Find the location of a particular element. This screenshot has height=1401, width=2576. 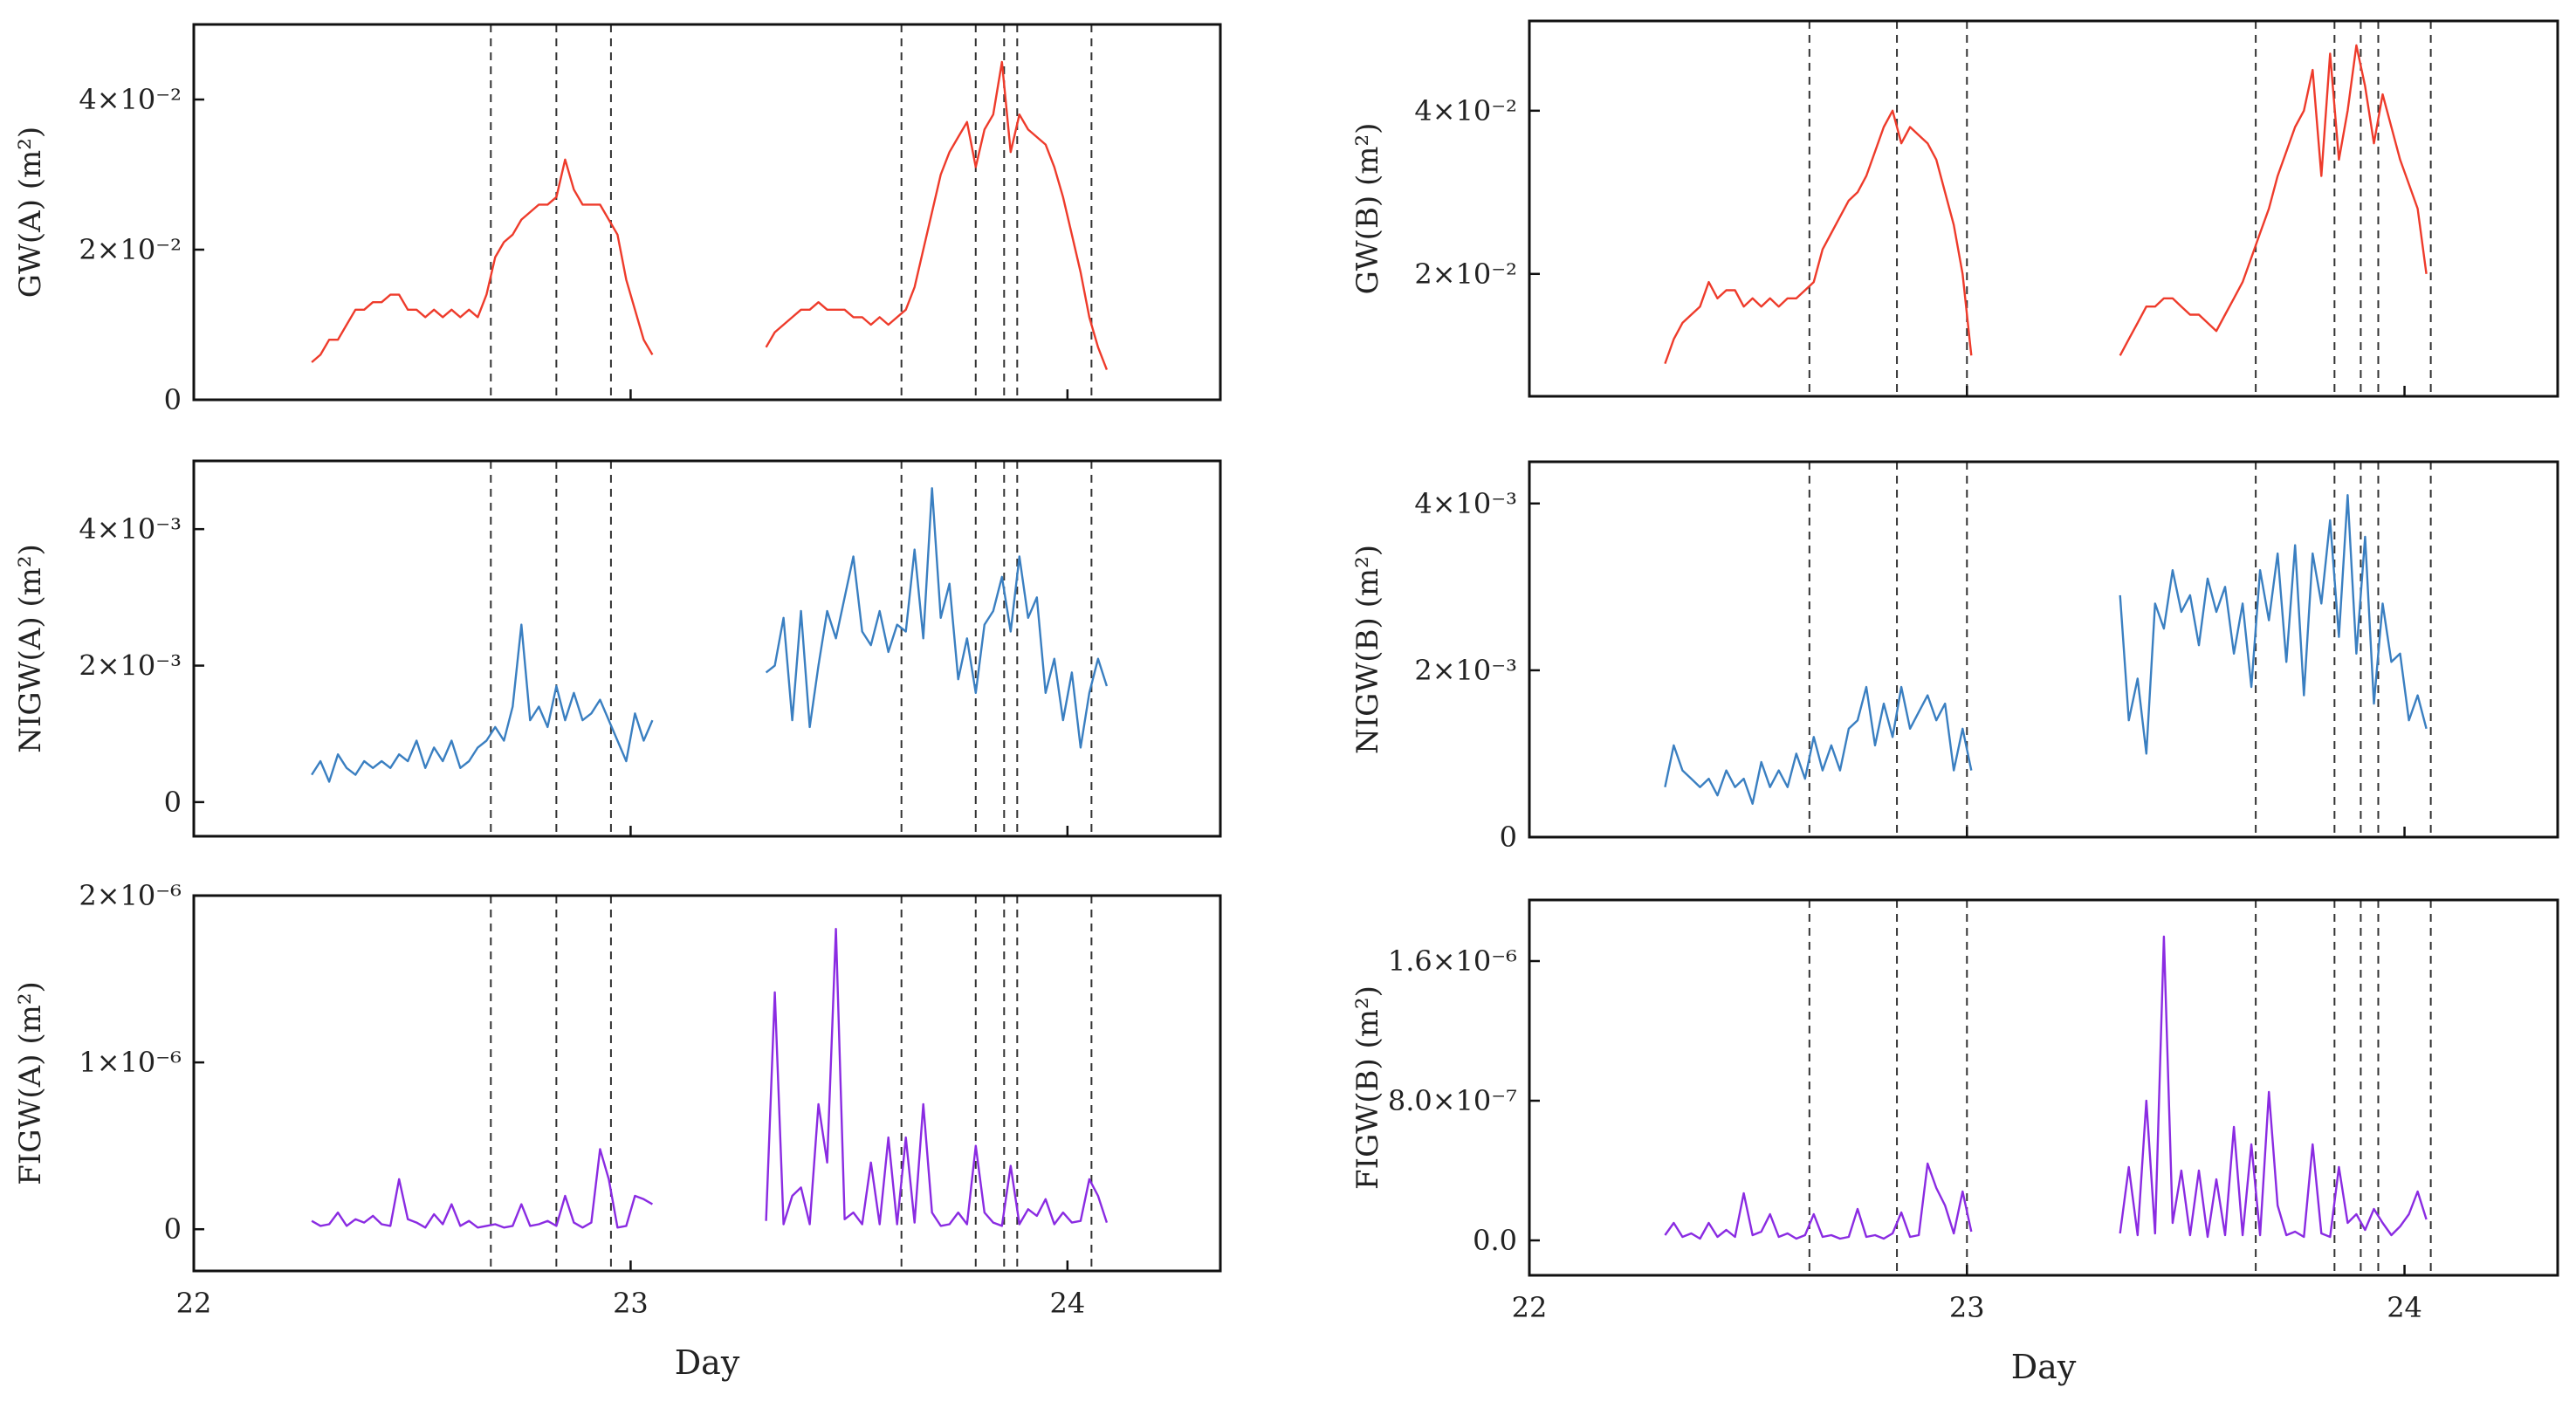

y-axis-title: FIGW(B) (m²) is located at coordinates (1367, 1088).